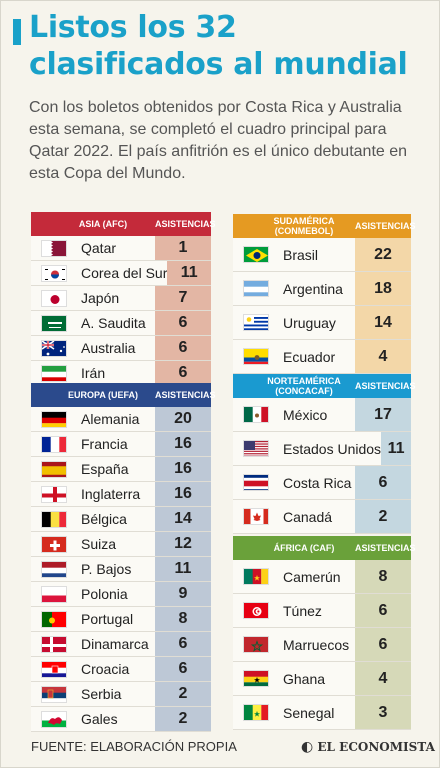  What do you see at coordinates (54, 694) in the screenshot?
I see `flag-serbia-icon` at bounding box center [54, 694].